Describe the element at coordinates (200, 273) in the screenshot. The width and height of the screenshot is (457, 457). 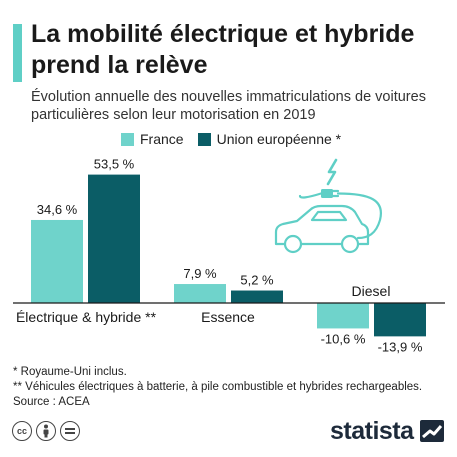
I see `data-label-france-1: 7,9 %` at that location.